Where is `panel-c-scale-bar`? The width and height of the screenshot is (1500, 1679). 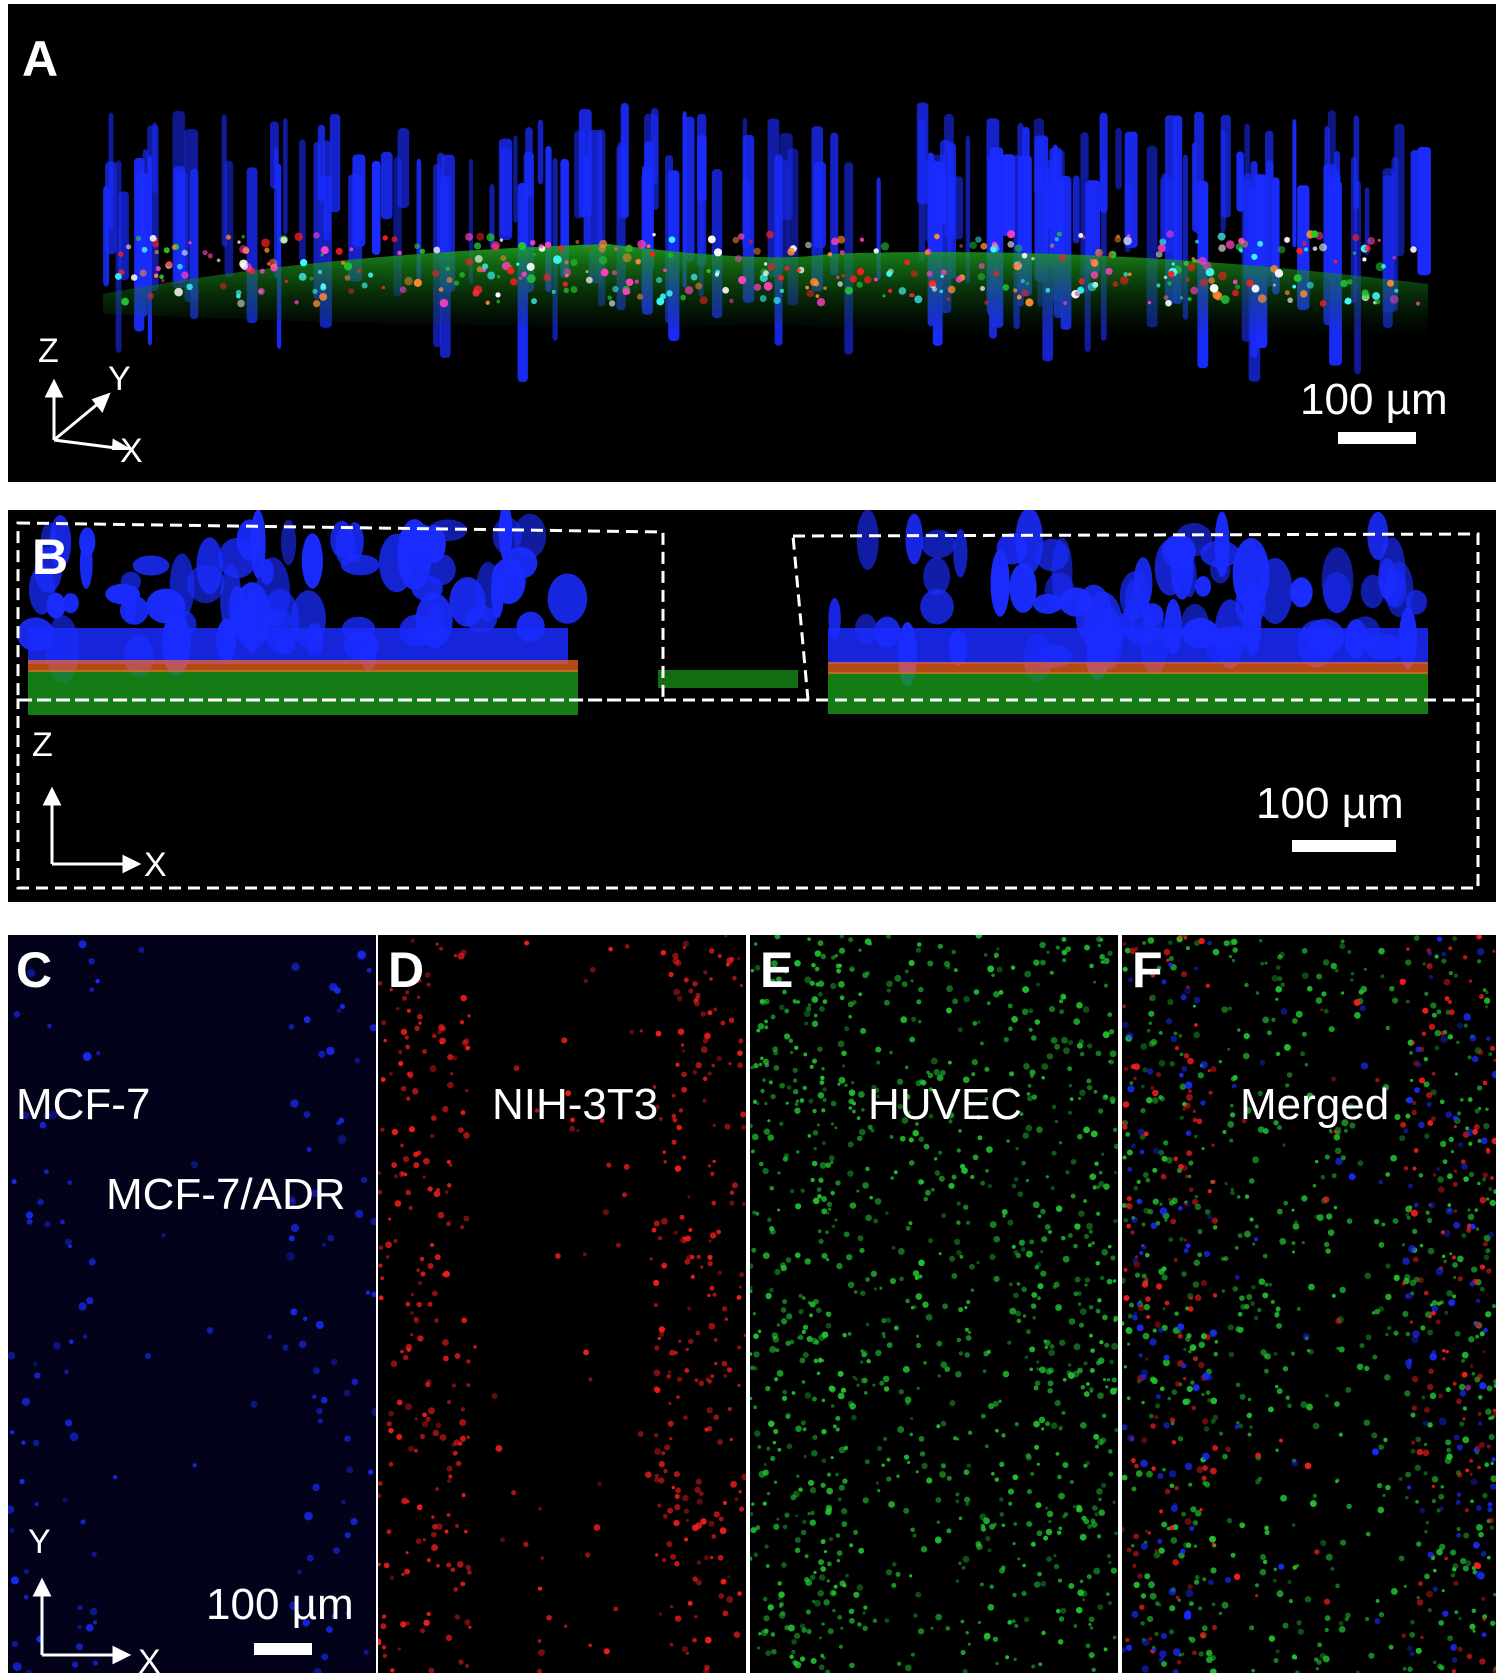
panel-c-scale-bar is located at coordinates (283, 1649).